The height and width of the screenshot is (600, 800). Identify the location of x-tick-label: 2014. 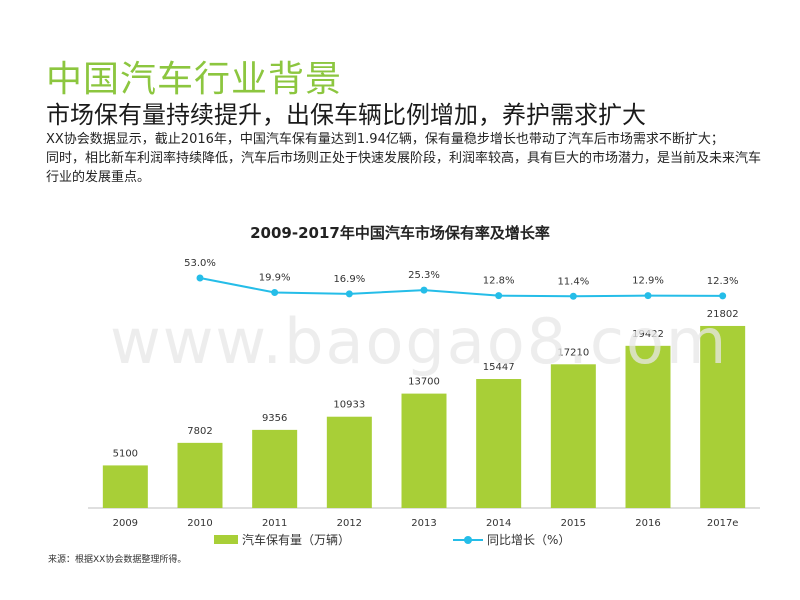
(498, 523).